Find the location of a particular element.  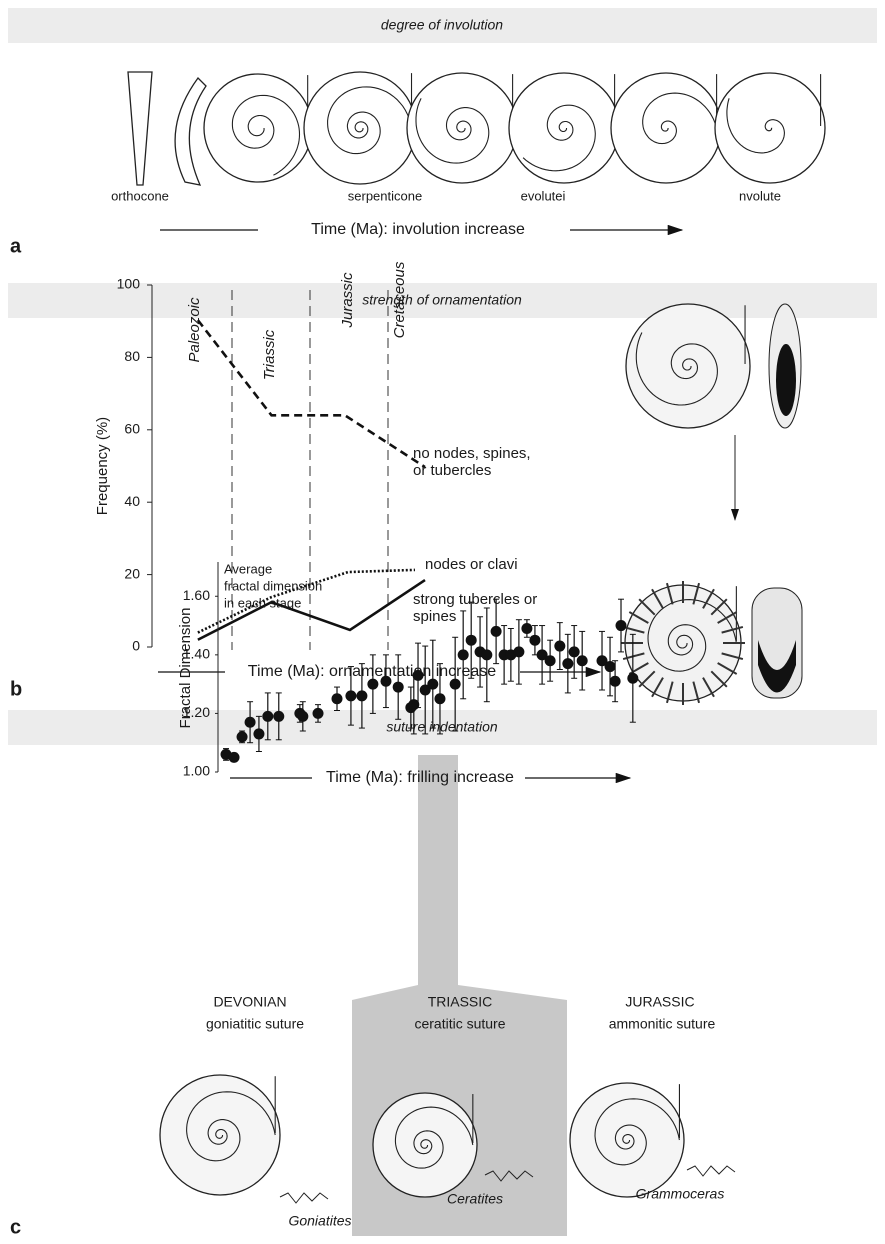

y-tick-label: 0 is located at coordinates (136, 646).